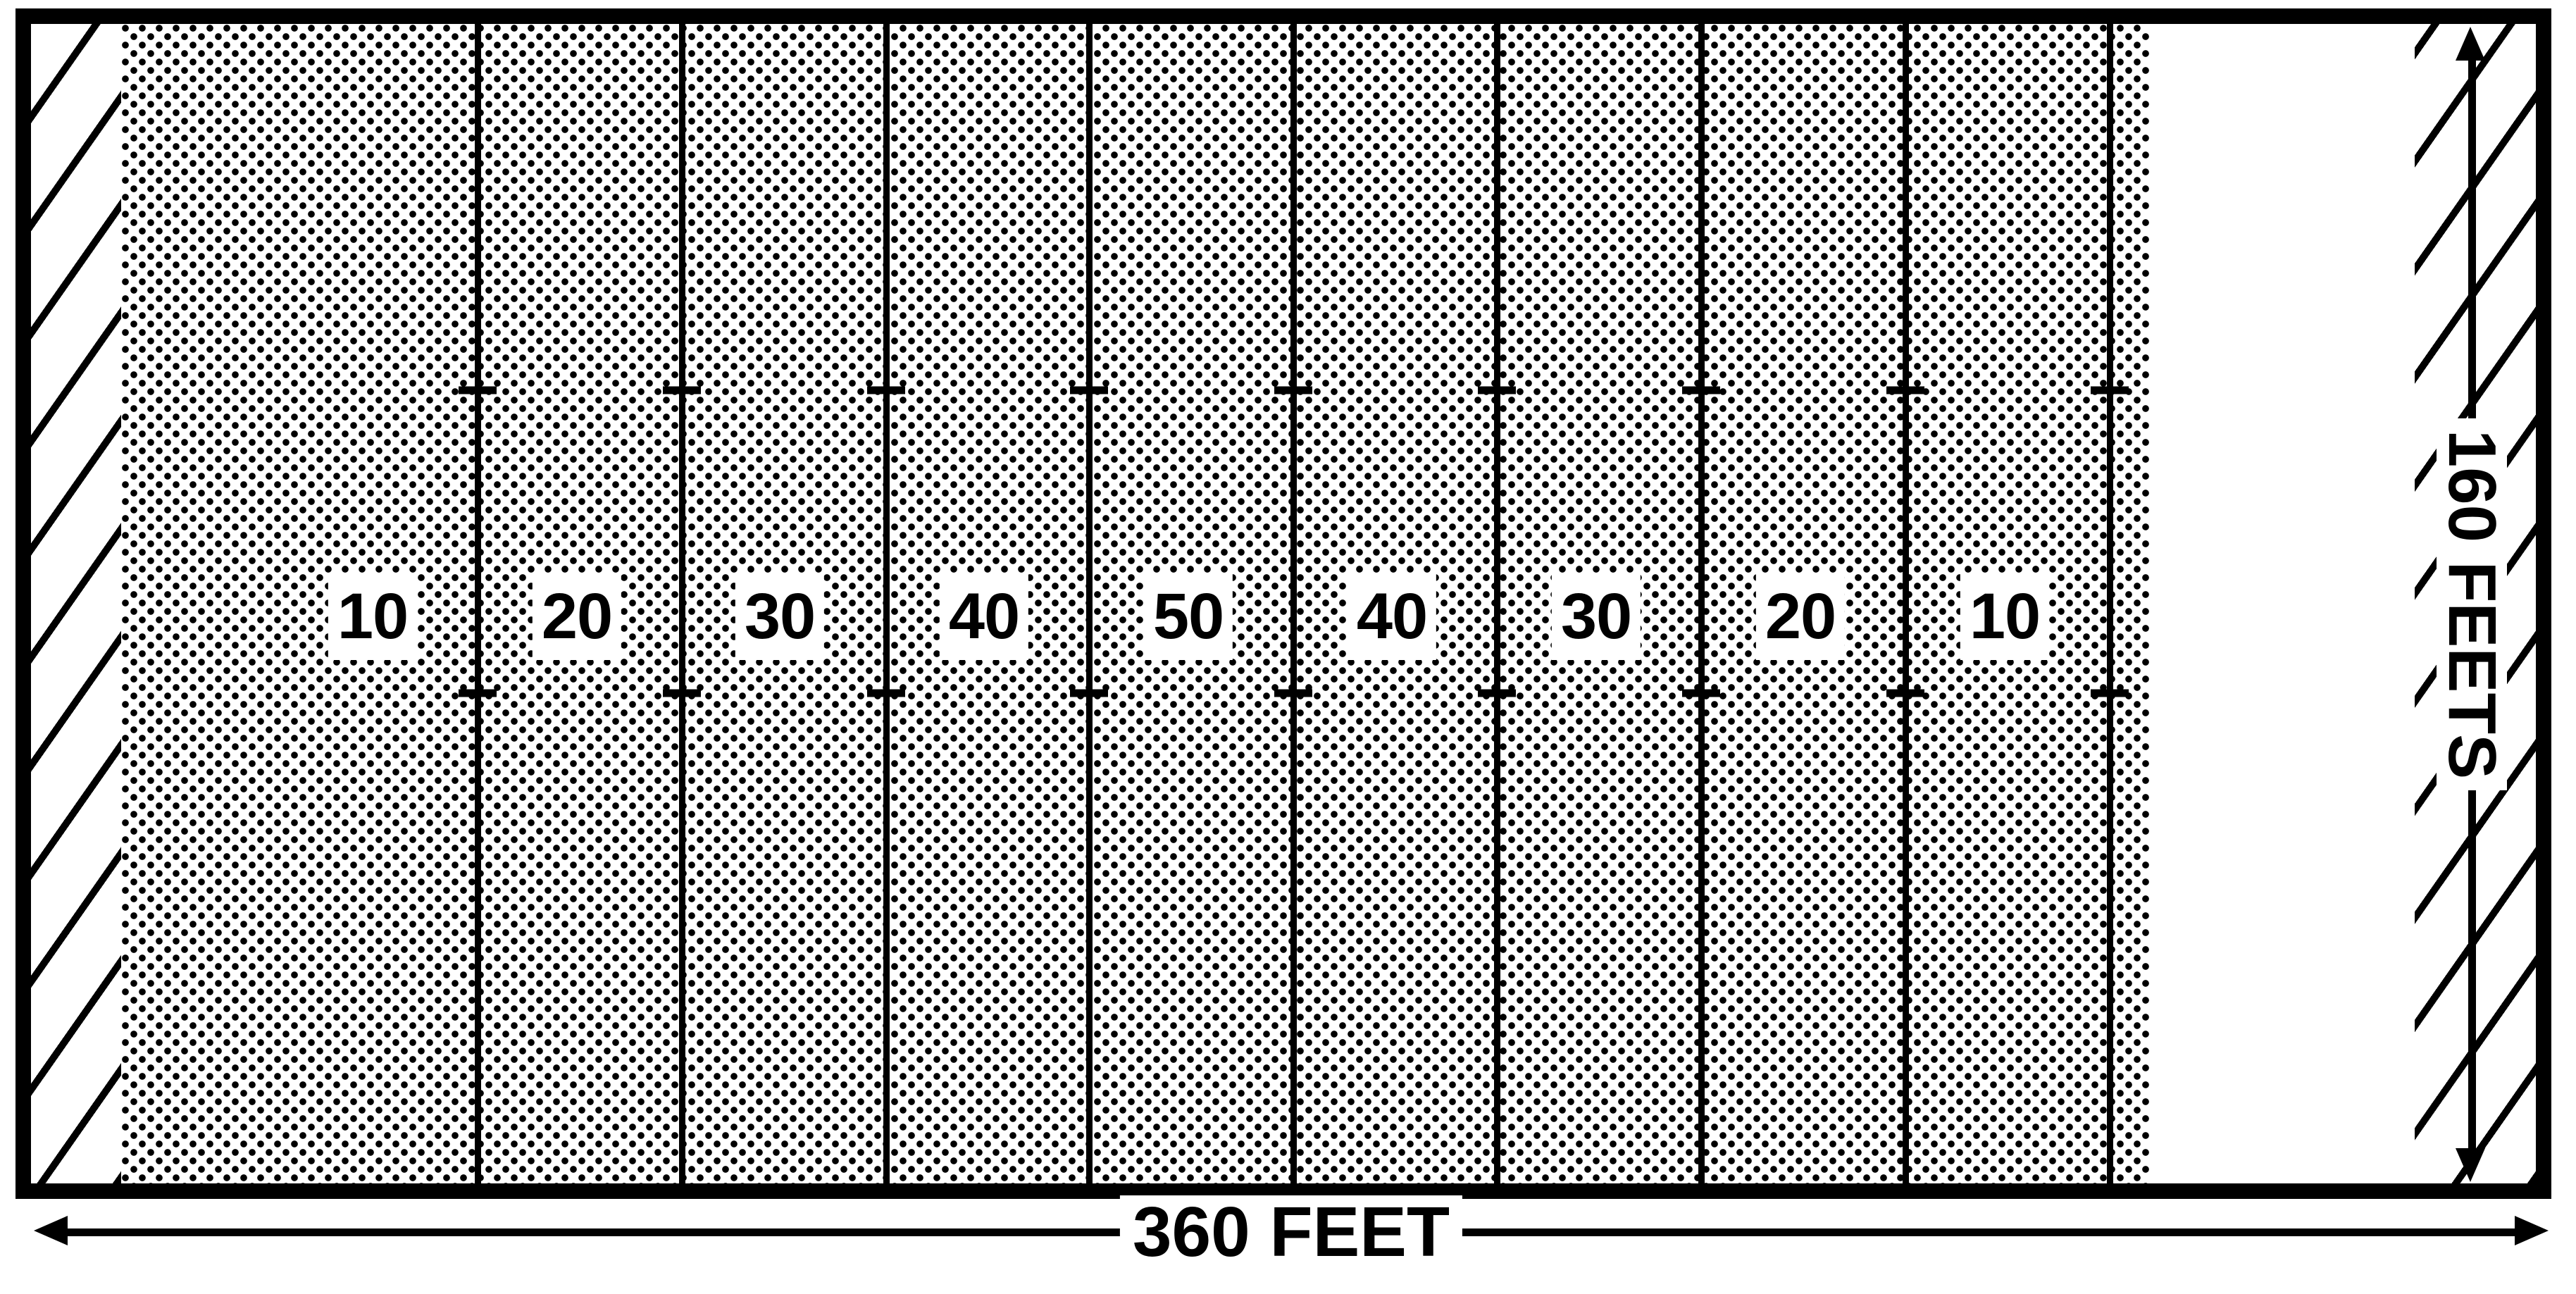  I want to click on height-dimension-label: 160 FEETS, so click(2472, 604).